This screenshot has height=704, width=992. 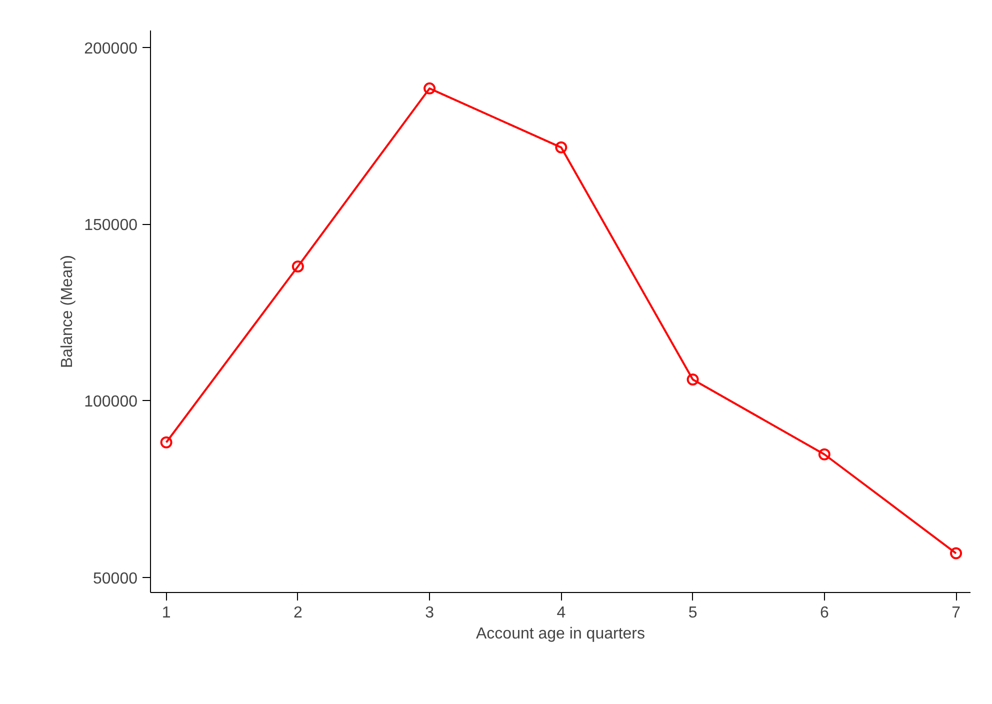 I want to click on x-tick-label: 6, so click(x=824, y=613).